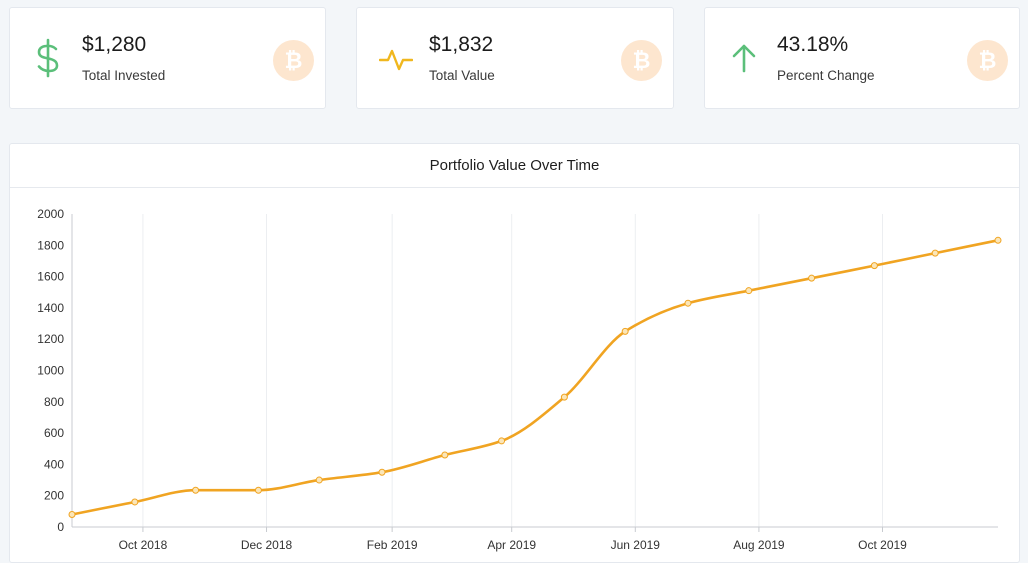  Describe the element at coordinates (54, 433) in the screenshot. I see `y-tick-label: 600` at that location.